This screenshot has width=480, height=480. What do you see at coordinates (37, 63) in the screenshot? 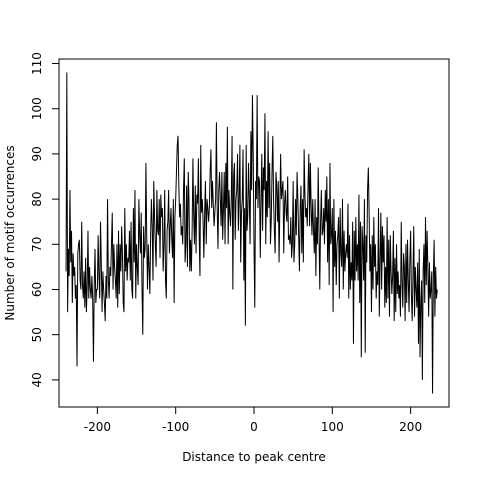
I see `y-tick-label: 110` at bounding box center [37, 63].